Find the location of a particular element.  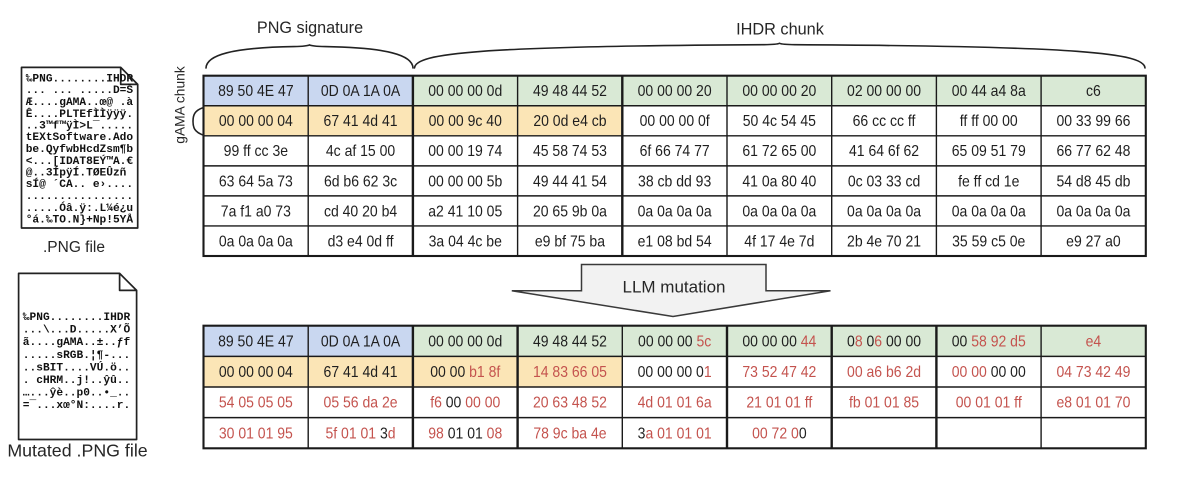

svg-text: 78 9c ba 4e is located at coordinates (569, 434).